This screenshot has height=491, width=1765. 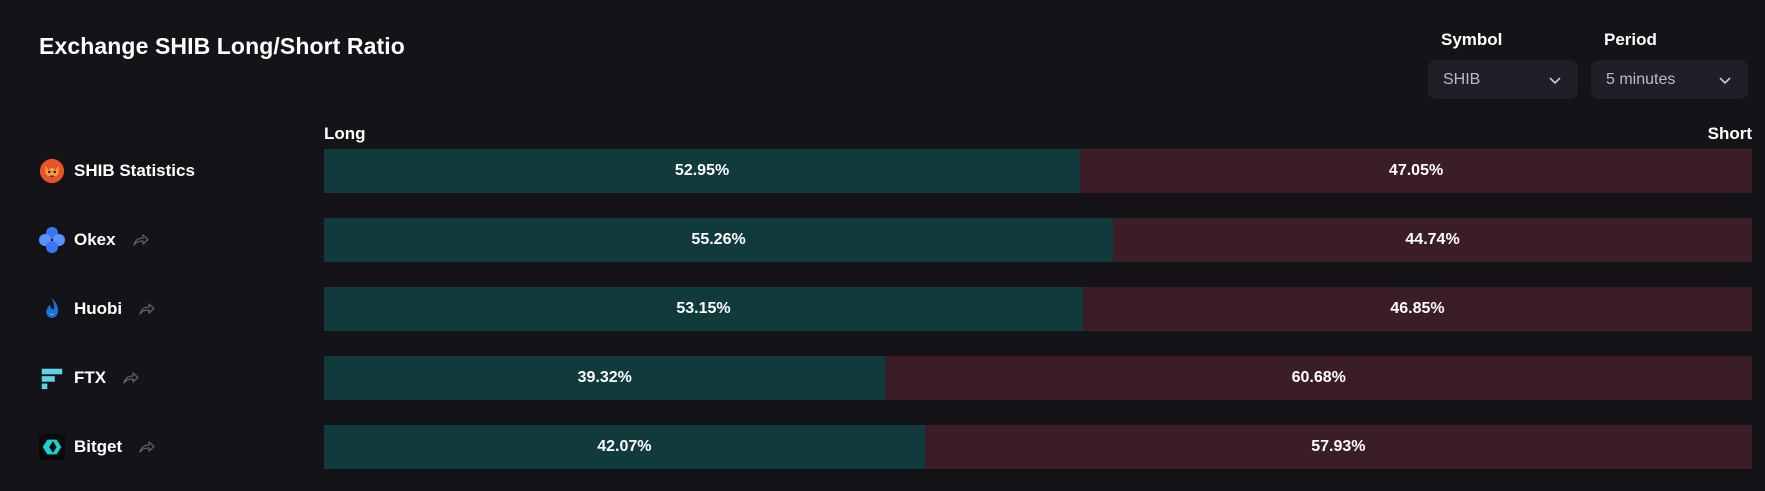 I want to click on ratio-bar: 52.95% 47.05%, so click(x=1038, y=171).